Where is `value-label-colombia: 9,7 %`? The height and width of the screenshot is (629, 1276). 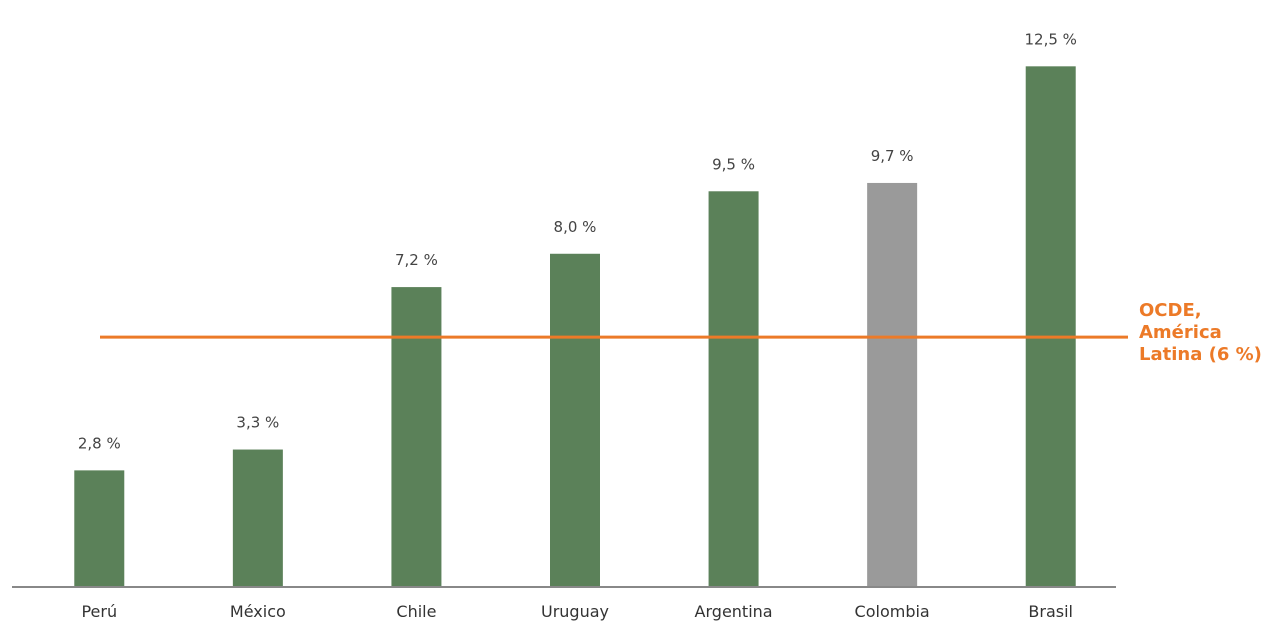 value-label-colombia: 9,7 % is located at coordinates (892, 156).